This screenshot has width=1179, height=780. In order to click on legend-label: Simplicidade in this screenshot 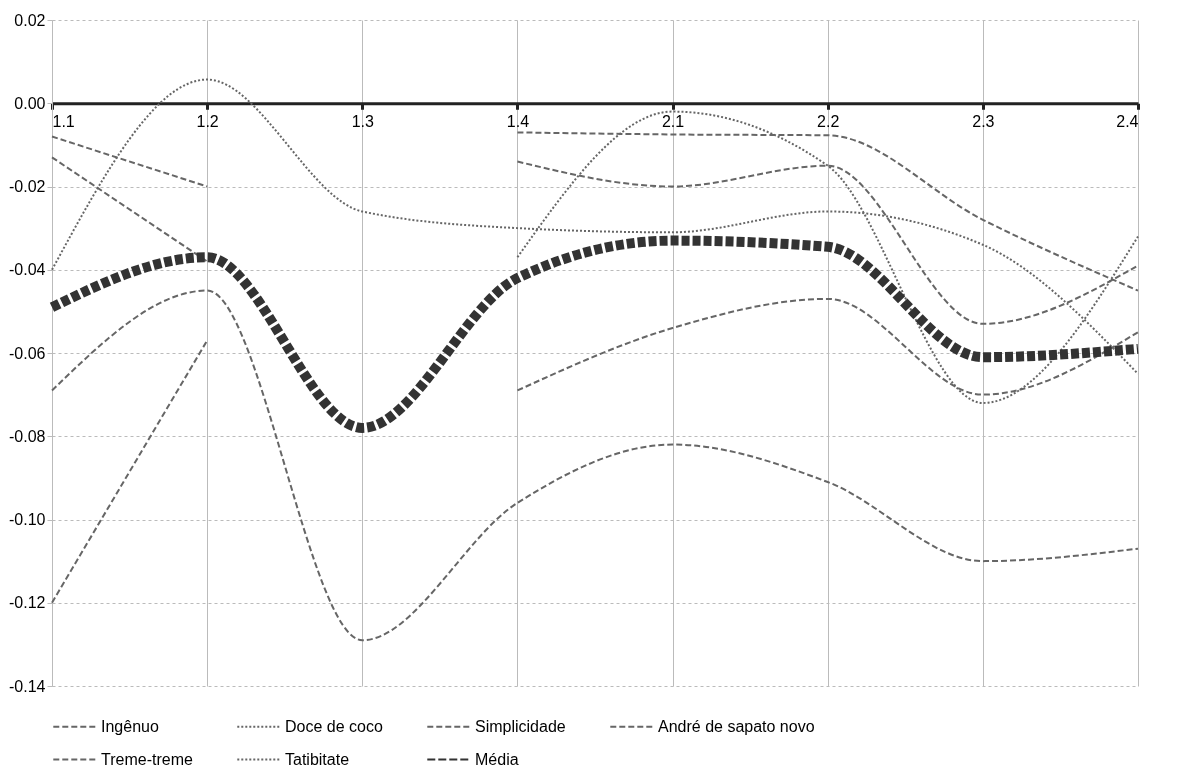, I will do `click(520, 726)`.